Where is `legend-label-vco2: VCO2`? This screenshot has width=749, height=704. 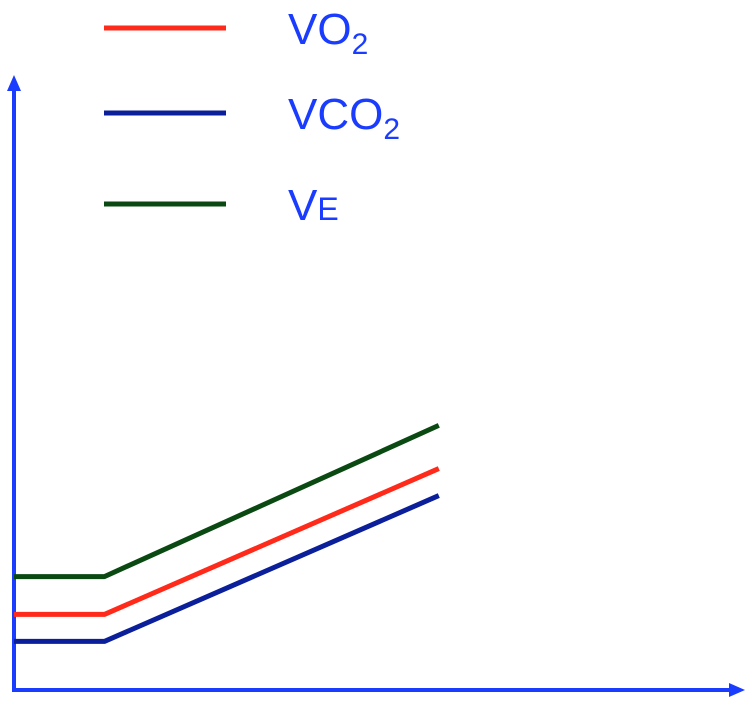
legend-label-vco2: VCO2 is located at coordinates (344, 118).